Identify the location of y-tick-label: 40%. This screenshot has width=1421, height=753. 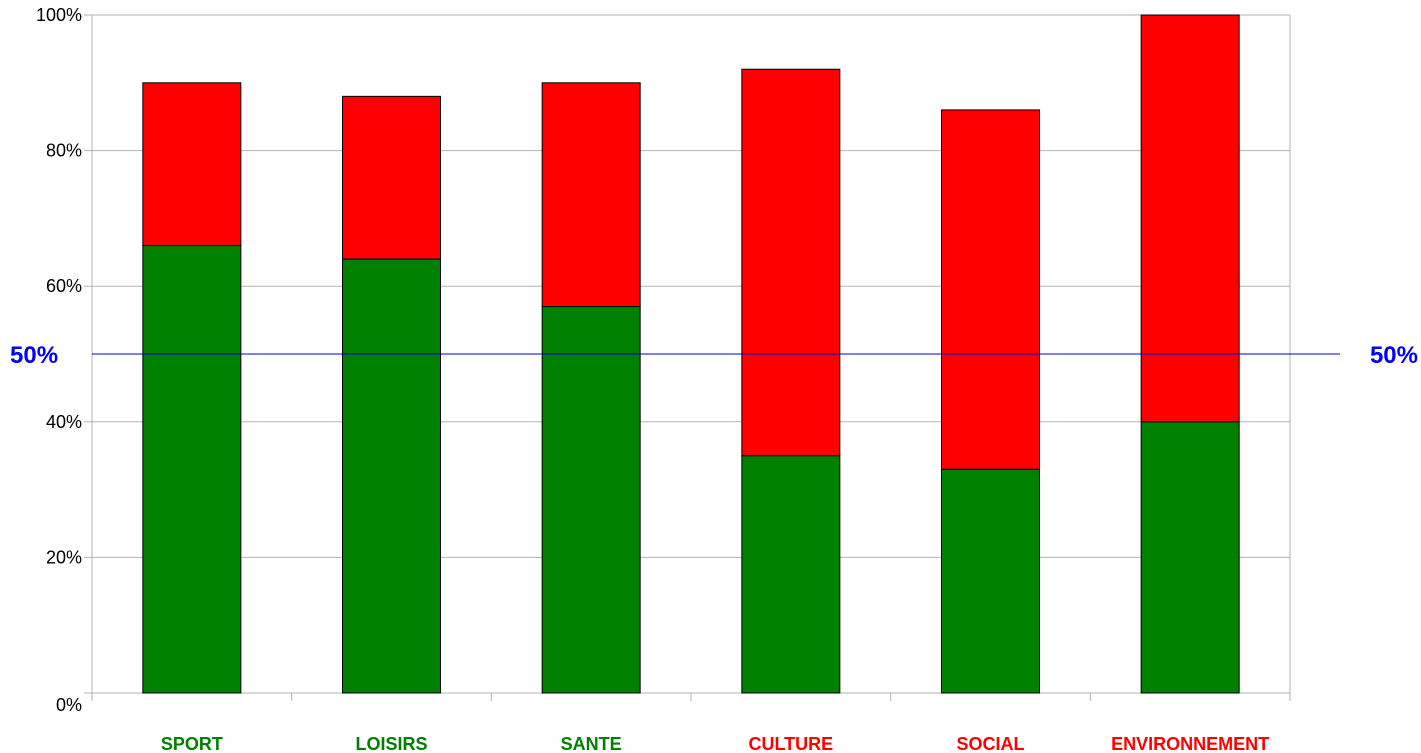
(64, 422).